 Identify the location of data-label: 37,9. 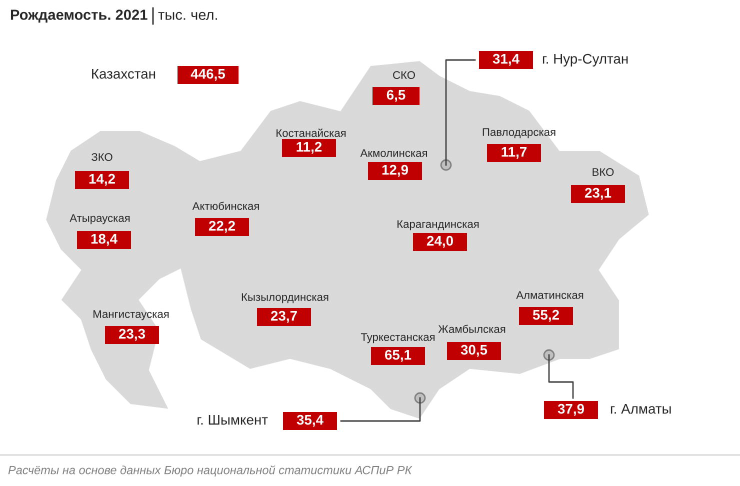
(571, 410).